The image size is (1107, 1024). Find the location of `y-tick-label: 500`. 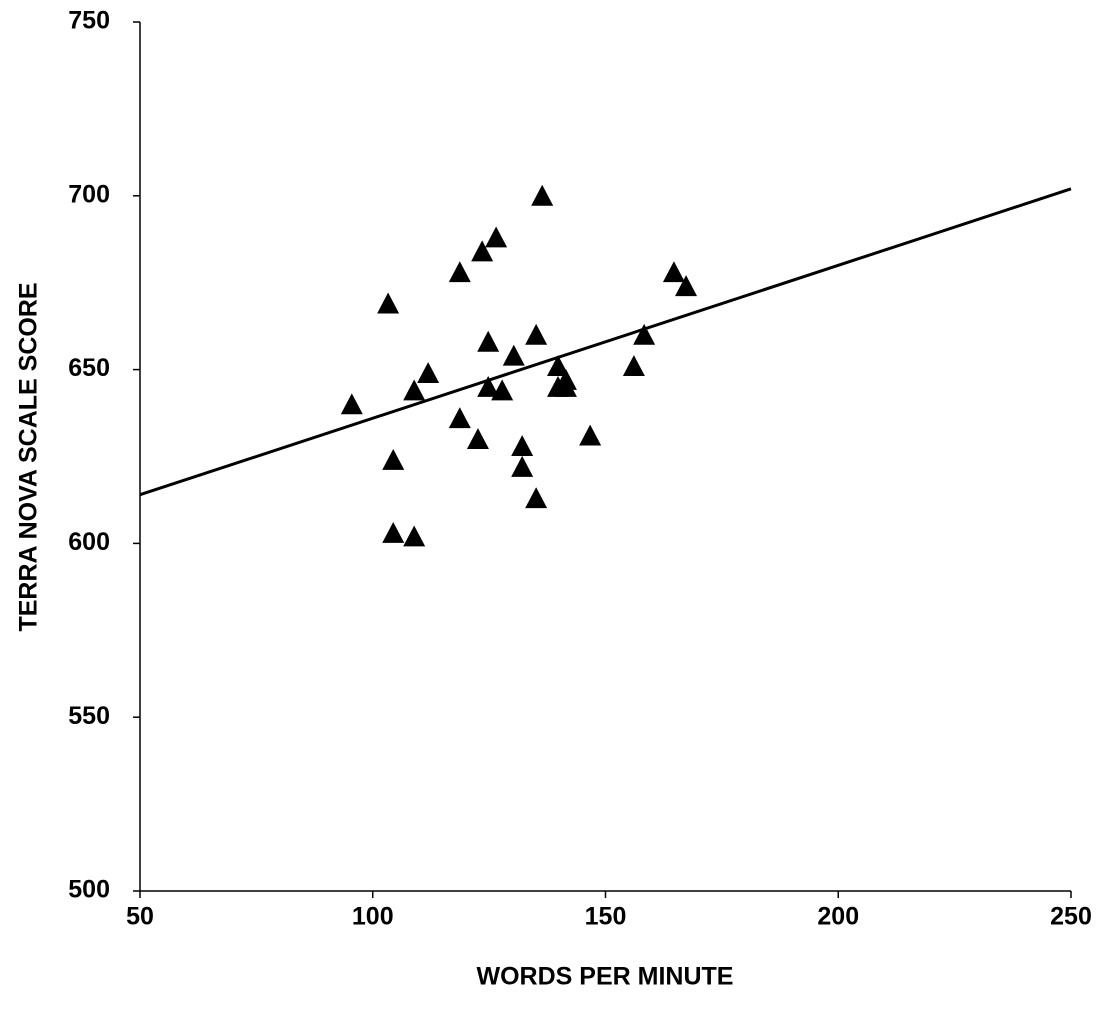

y-tick-label: 500 is located at coordinates (89, 890).